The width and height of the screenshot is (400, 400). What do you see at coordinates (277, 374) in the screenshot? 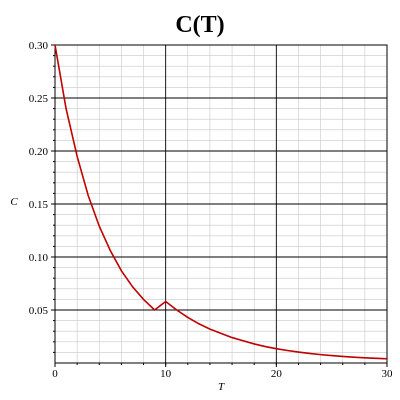
I see `x-tick-label: 20` at bounding box center [277, 374].